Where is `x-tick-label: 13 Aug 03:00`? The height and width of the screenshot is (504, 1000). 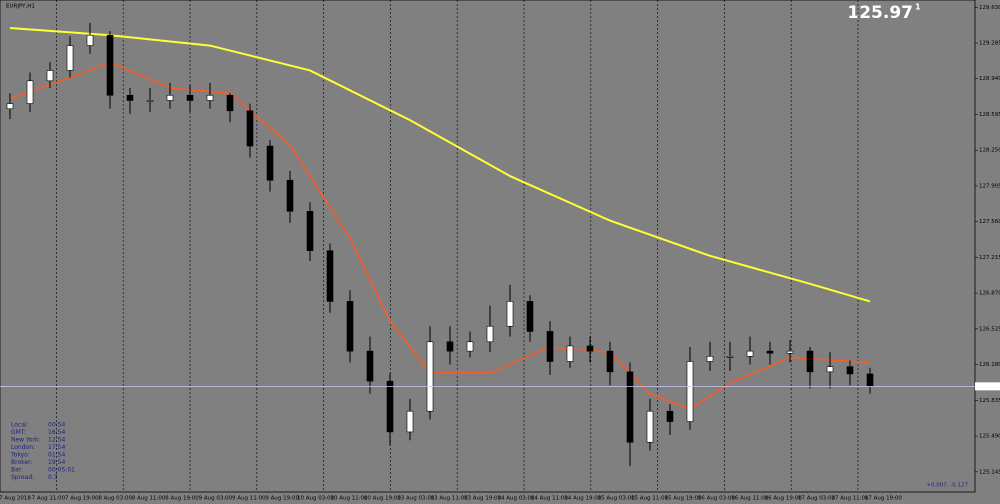 x-tick-label: 13 Aug 03:00 is located at coordinates (416, 499).